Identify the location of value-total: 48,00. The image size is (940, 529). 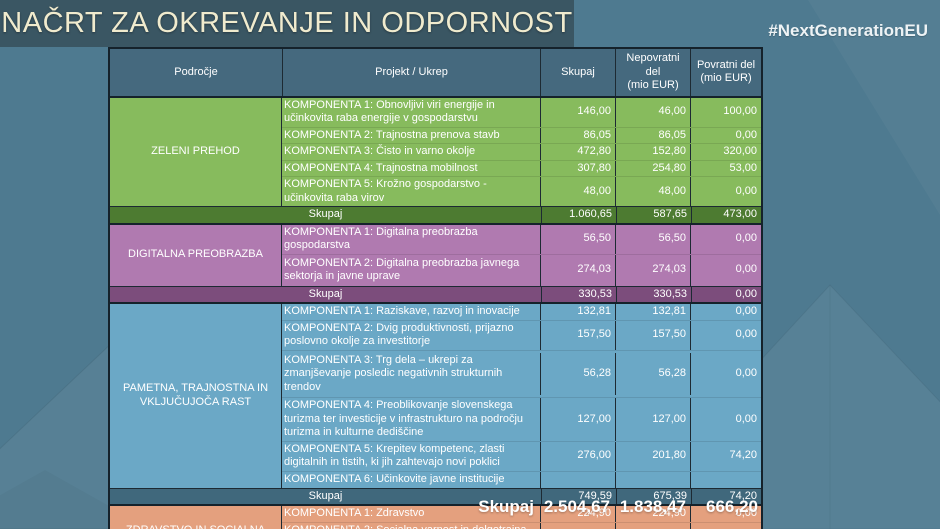
(577, 191).